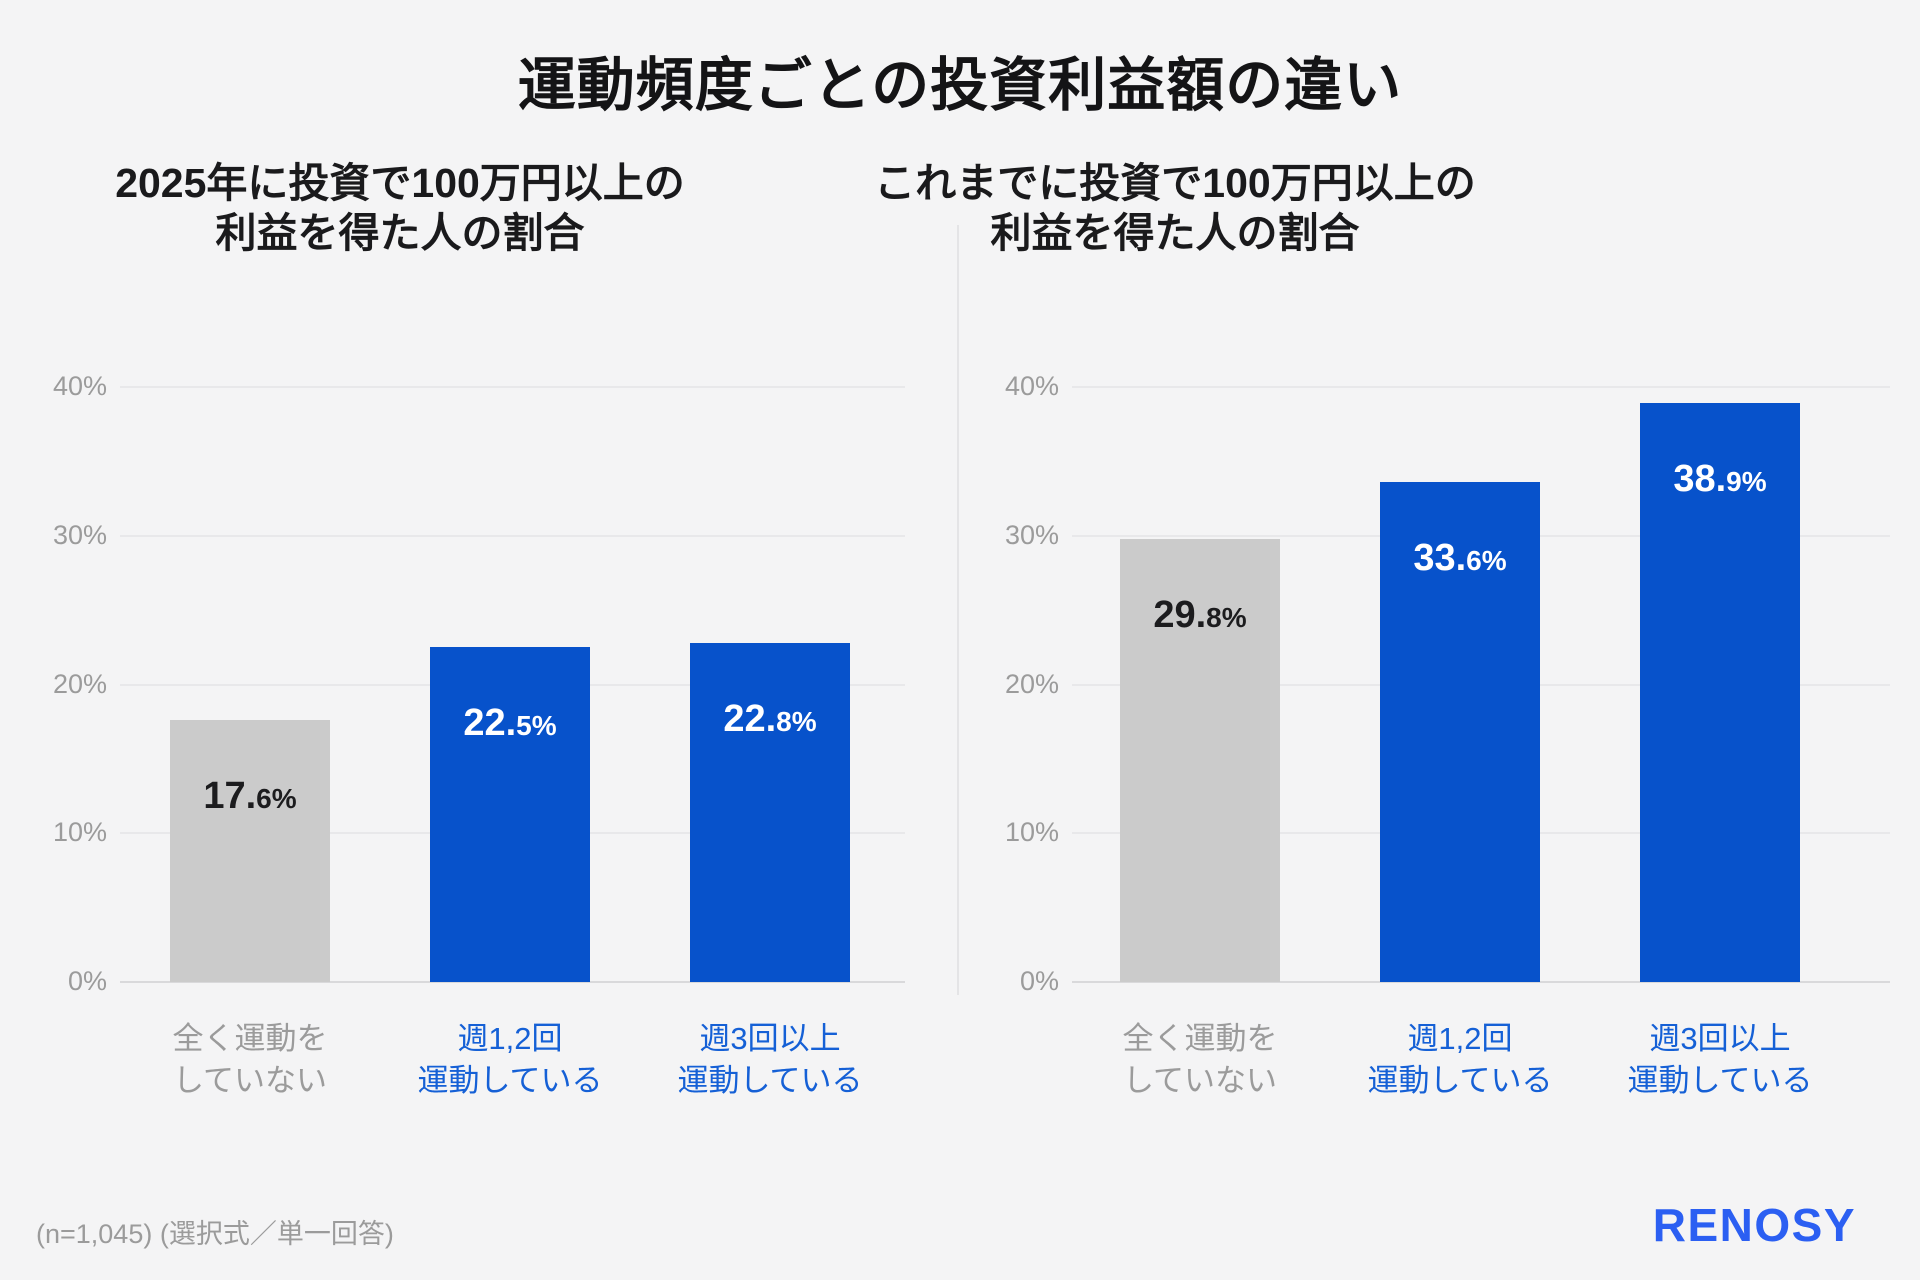 This screenshot has height=1280, width=1920. I want to click on left-chart-title-line1: 2025年に投資で100万円以上の, so click(400, 183).